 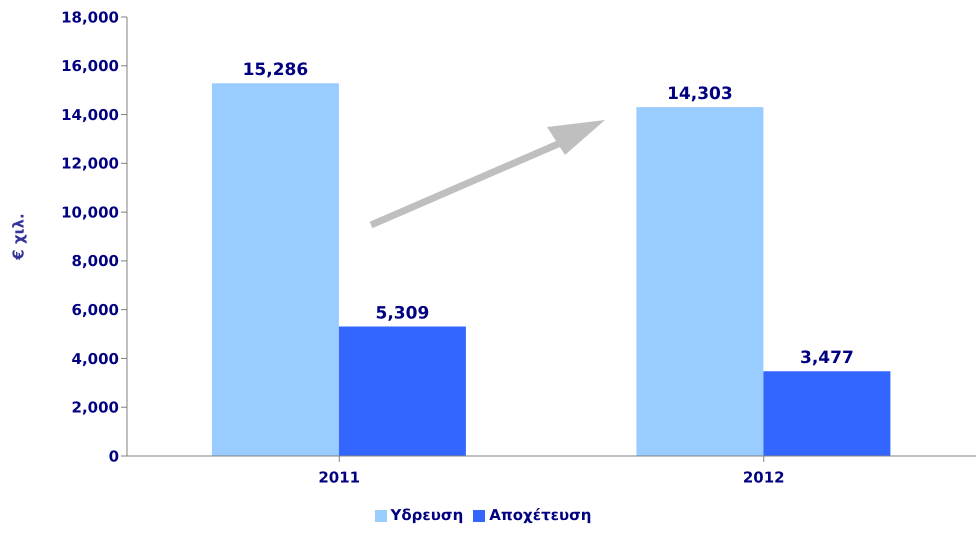 I want to click on legend-label: Αποχέτευση, so click(x=540, y=515).